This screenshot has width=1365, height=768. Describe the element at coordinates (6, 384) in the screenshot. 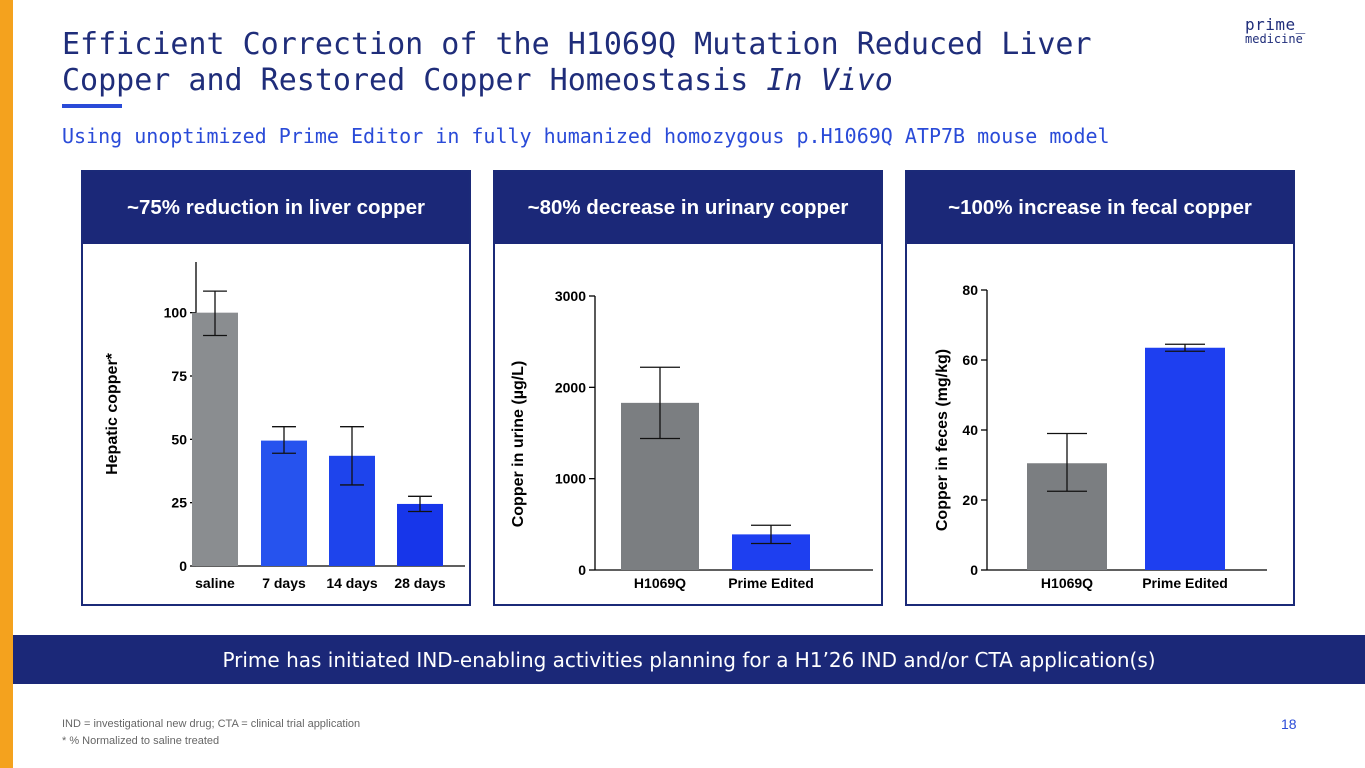

I see `accent-side-bar` at that location.